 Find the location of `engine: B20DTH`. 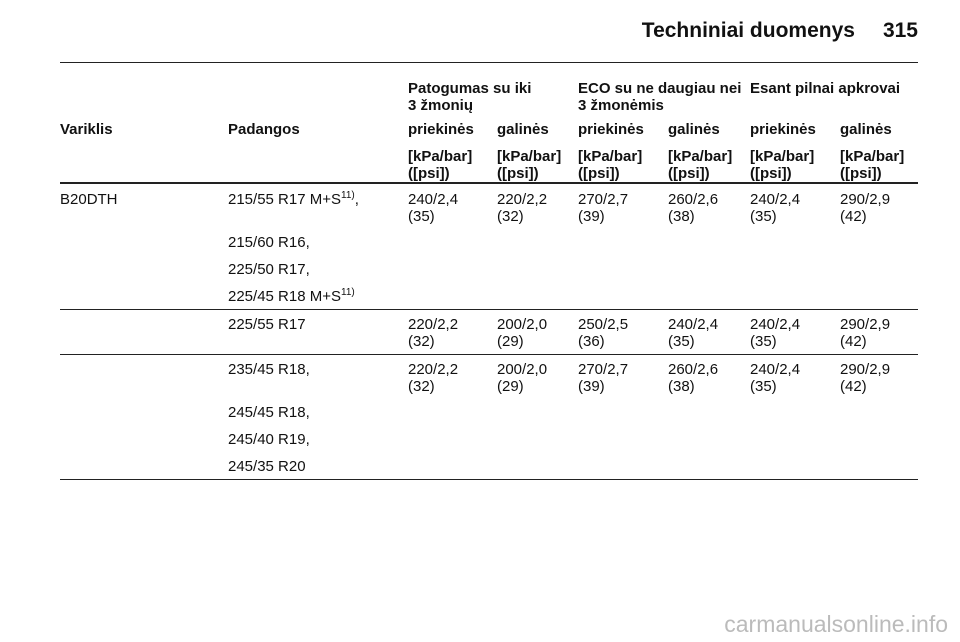

engine: B20DTH is located at coordinates (89, 199).